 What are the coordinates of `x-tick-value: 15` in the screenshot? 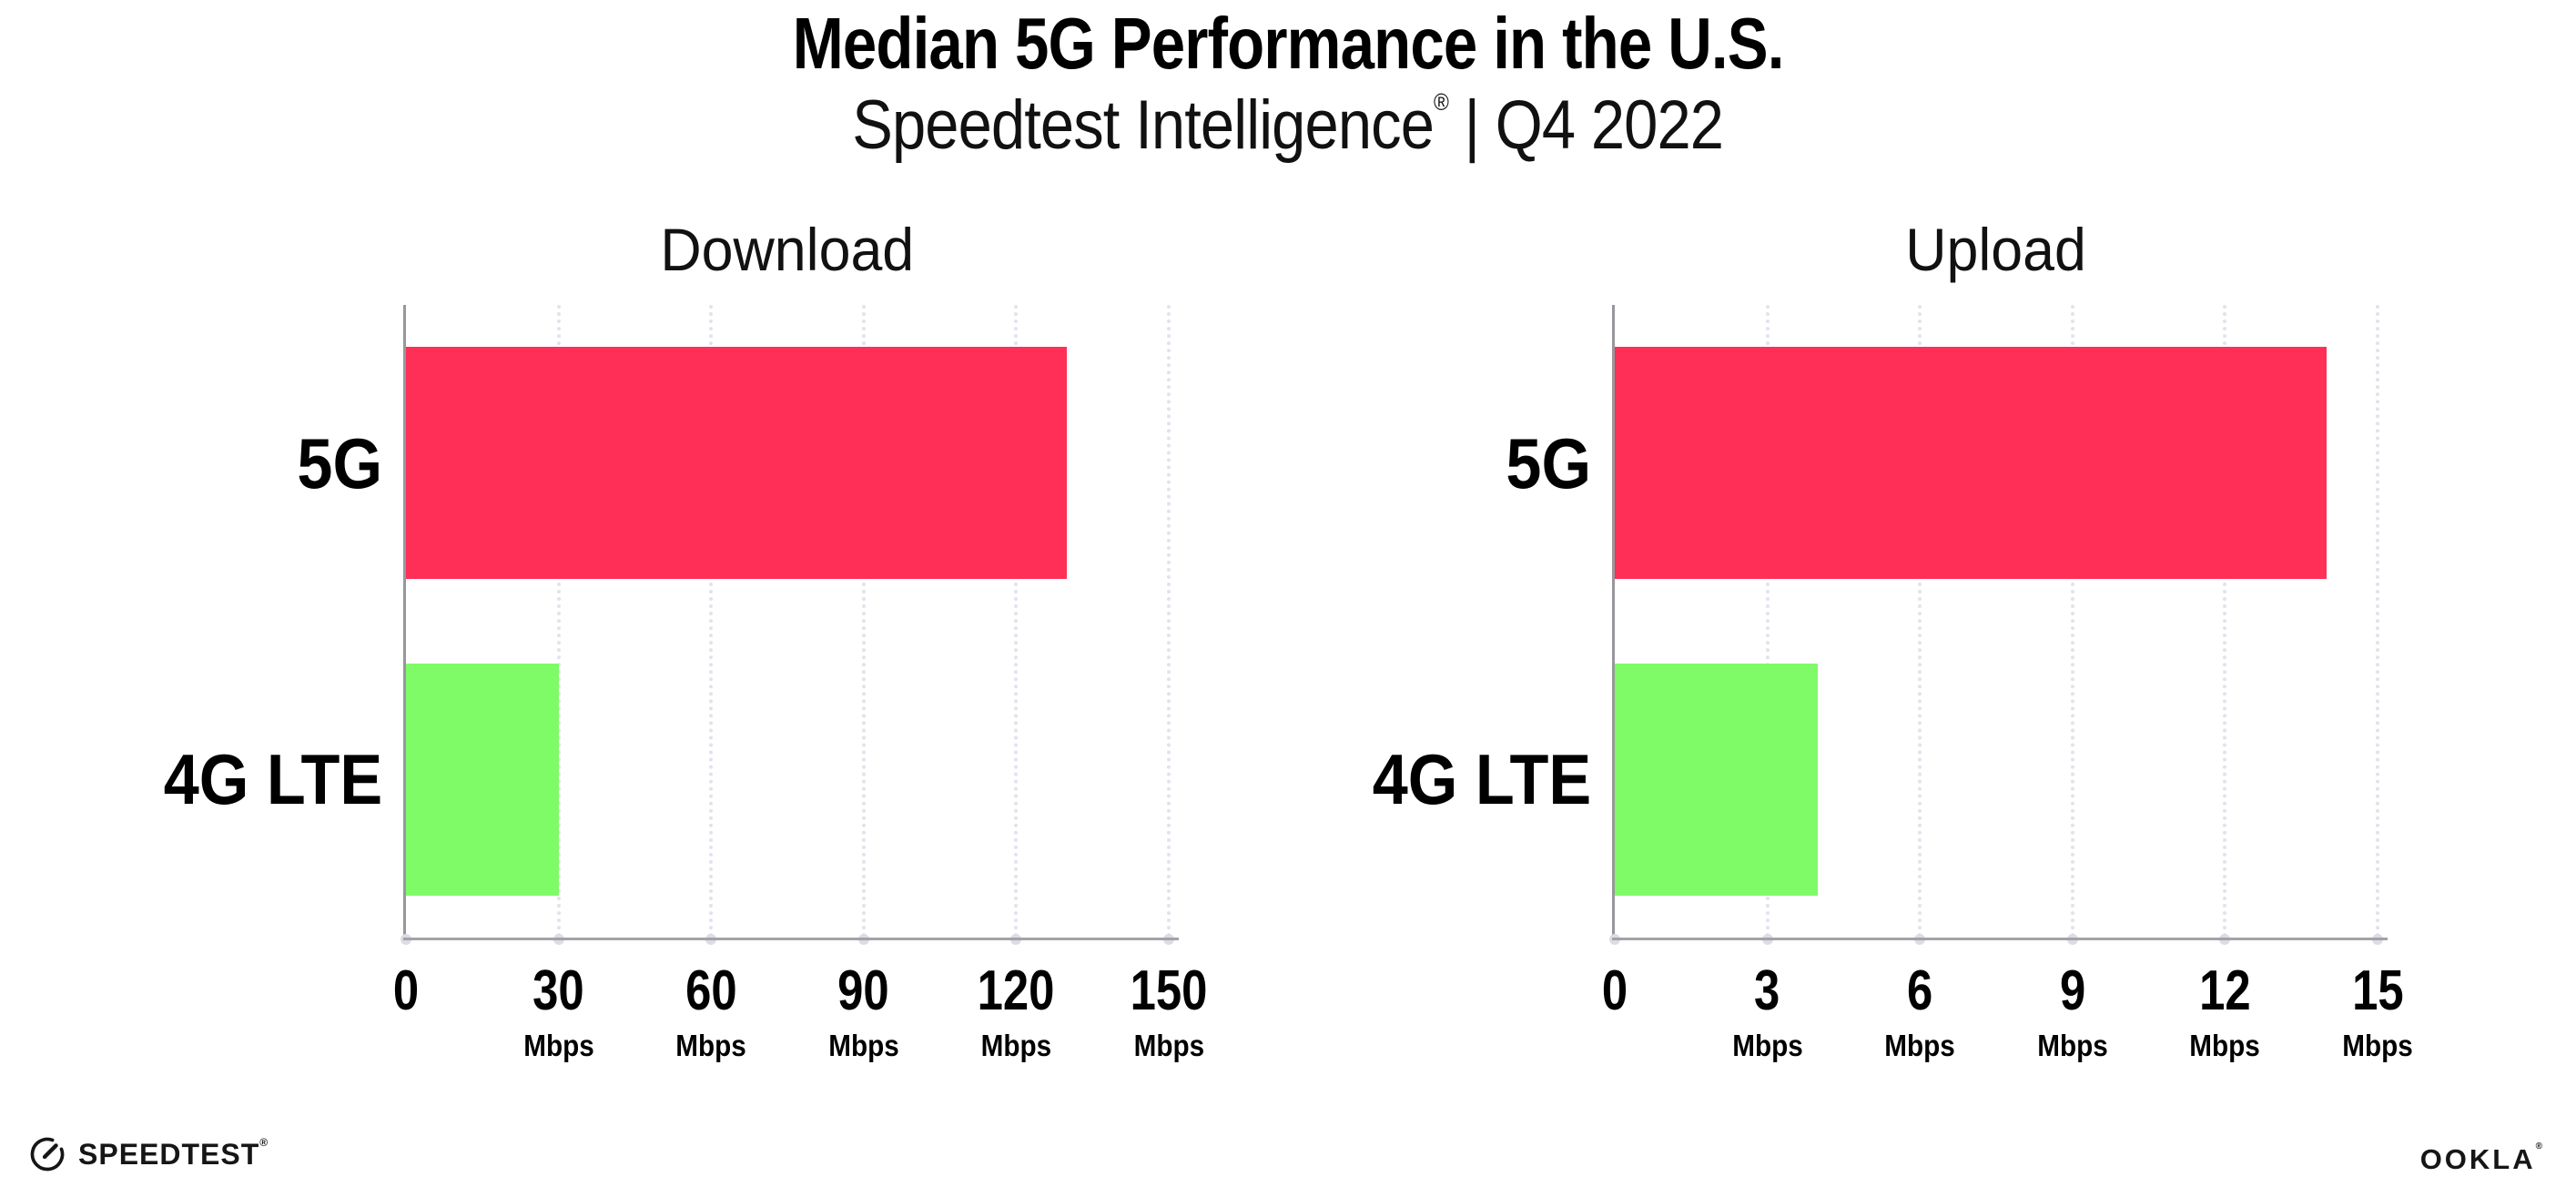 It's located at (2377, 991).